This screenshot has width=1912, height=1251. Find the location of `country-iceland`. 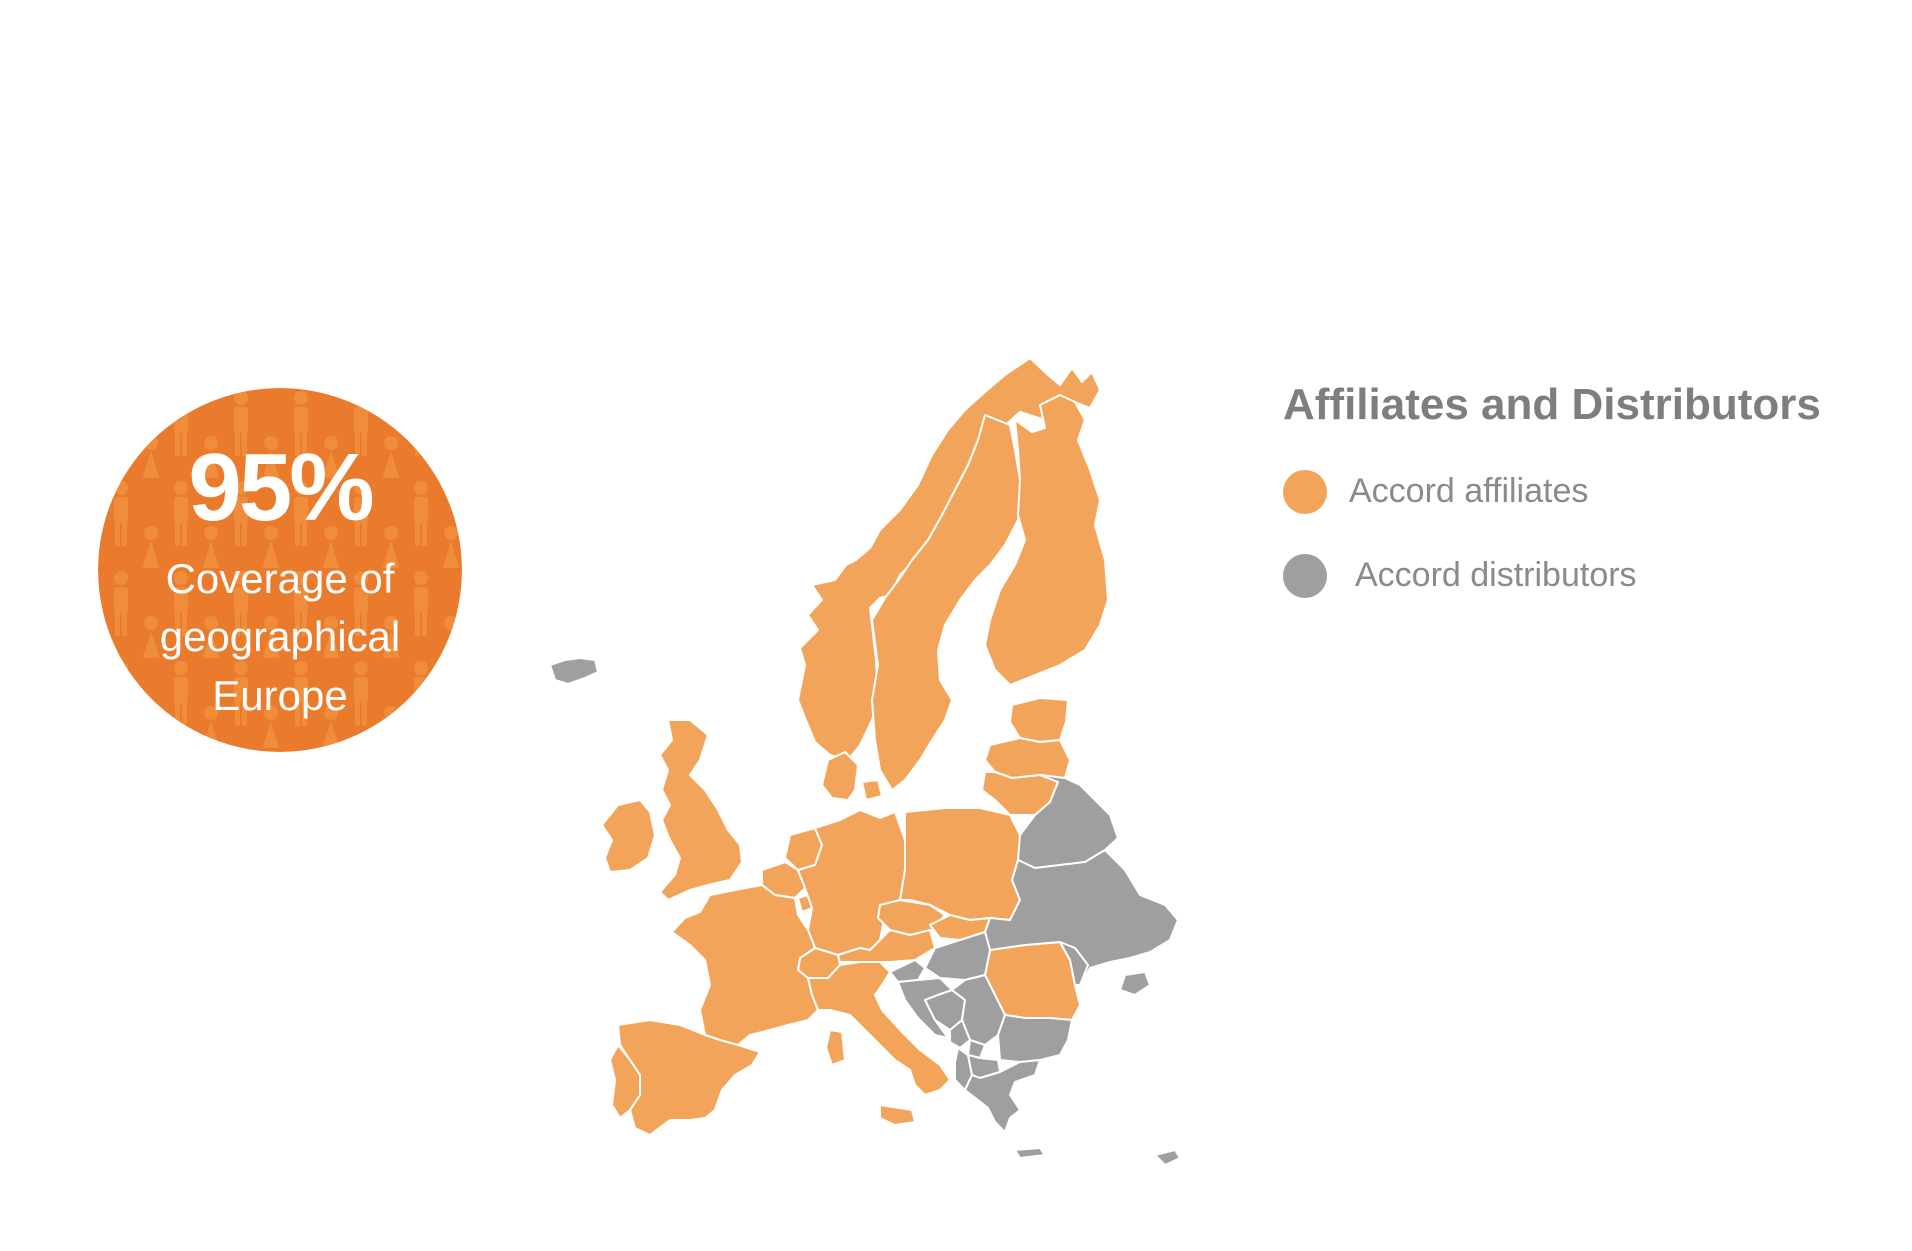

country-iceland is located at coordinates (574, 671).